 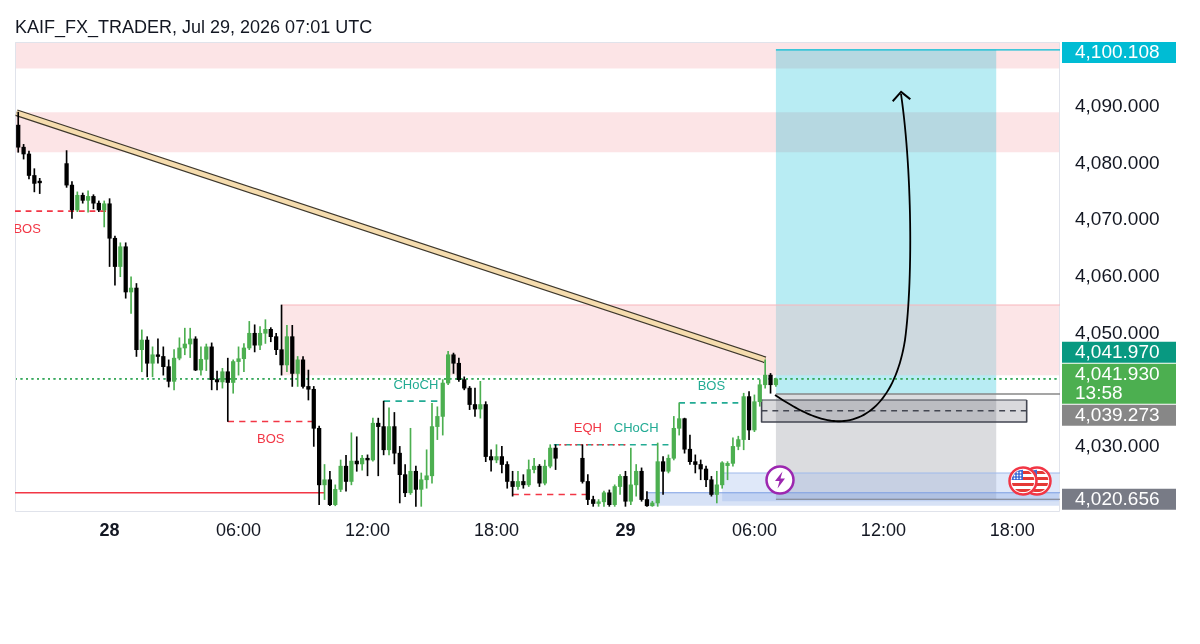 I want to click on y-tick-label: 4,090.000, so click(x=1117, y=106).